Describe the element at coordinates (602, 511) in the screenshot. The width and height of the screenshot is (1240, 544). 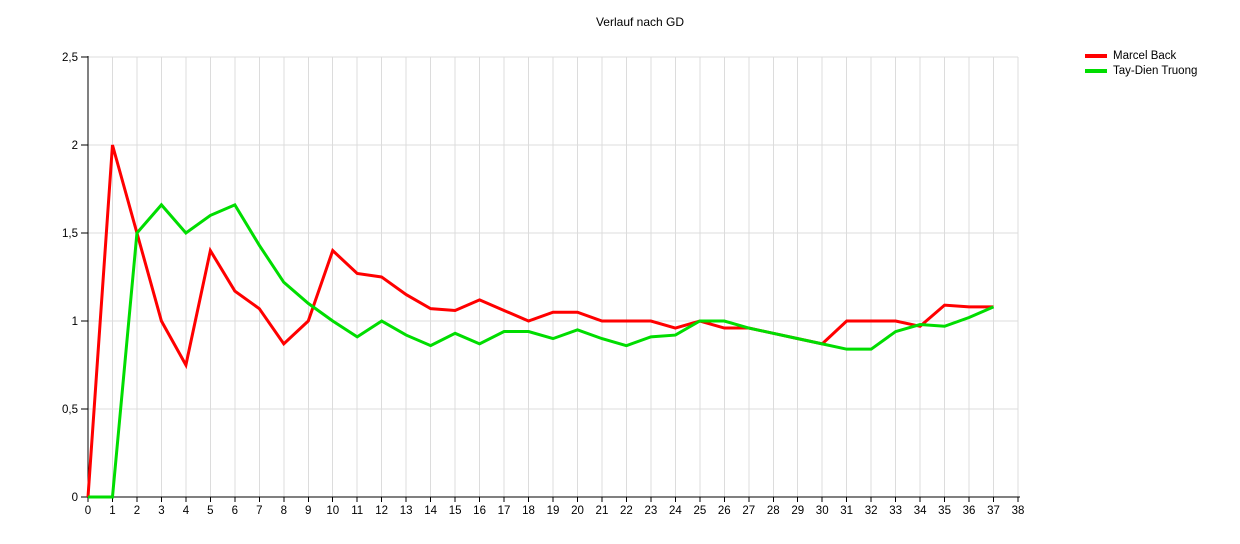
I see `x-tick-label: 21` at that location.